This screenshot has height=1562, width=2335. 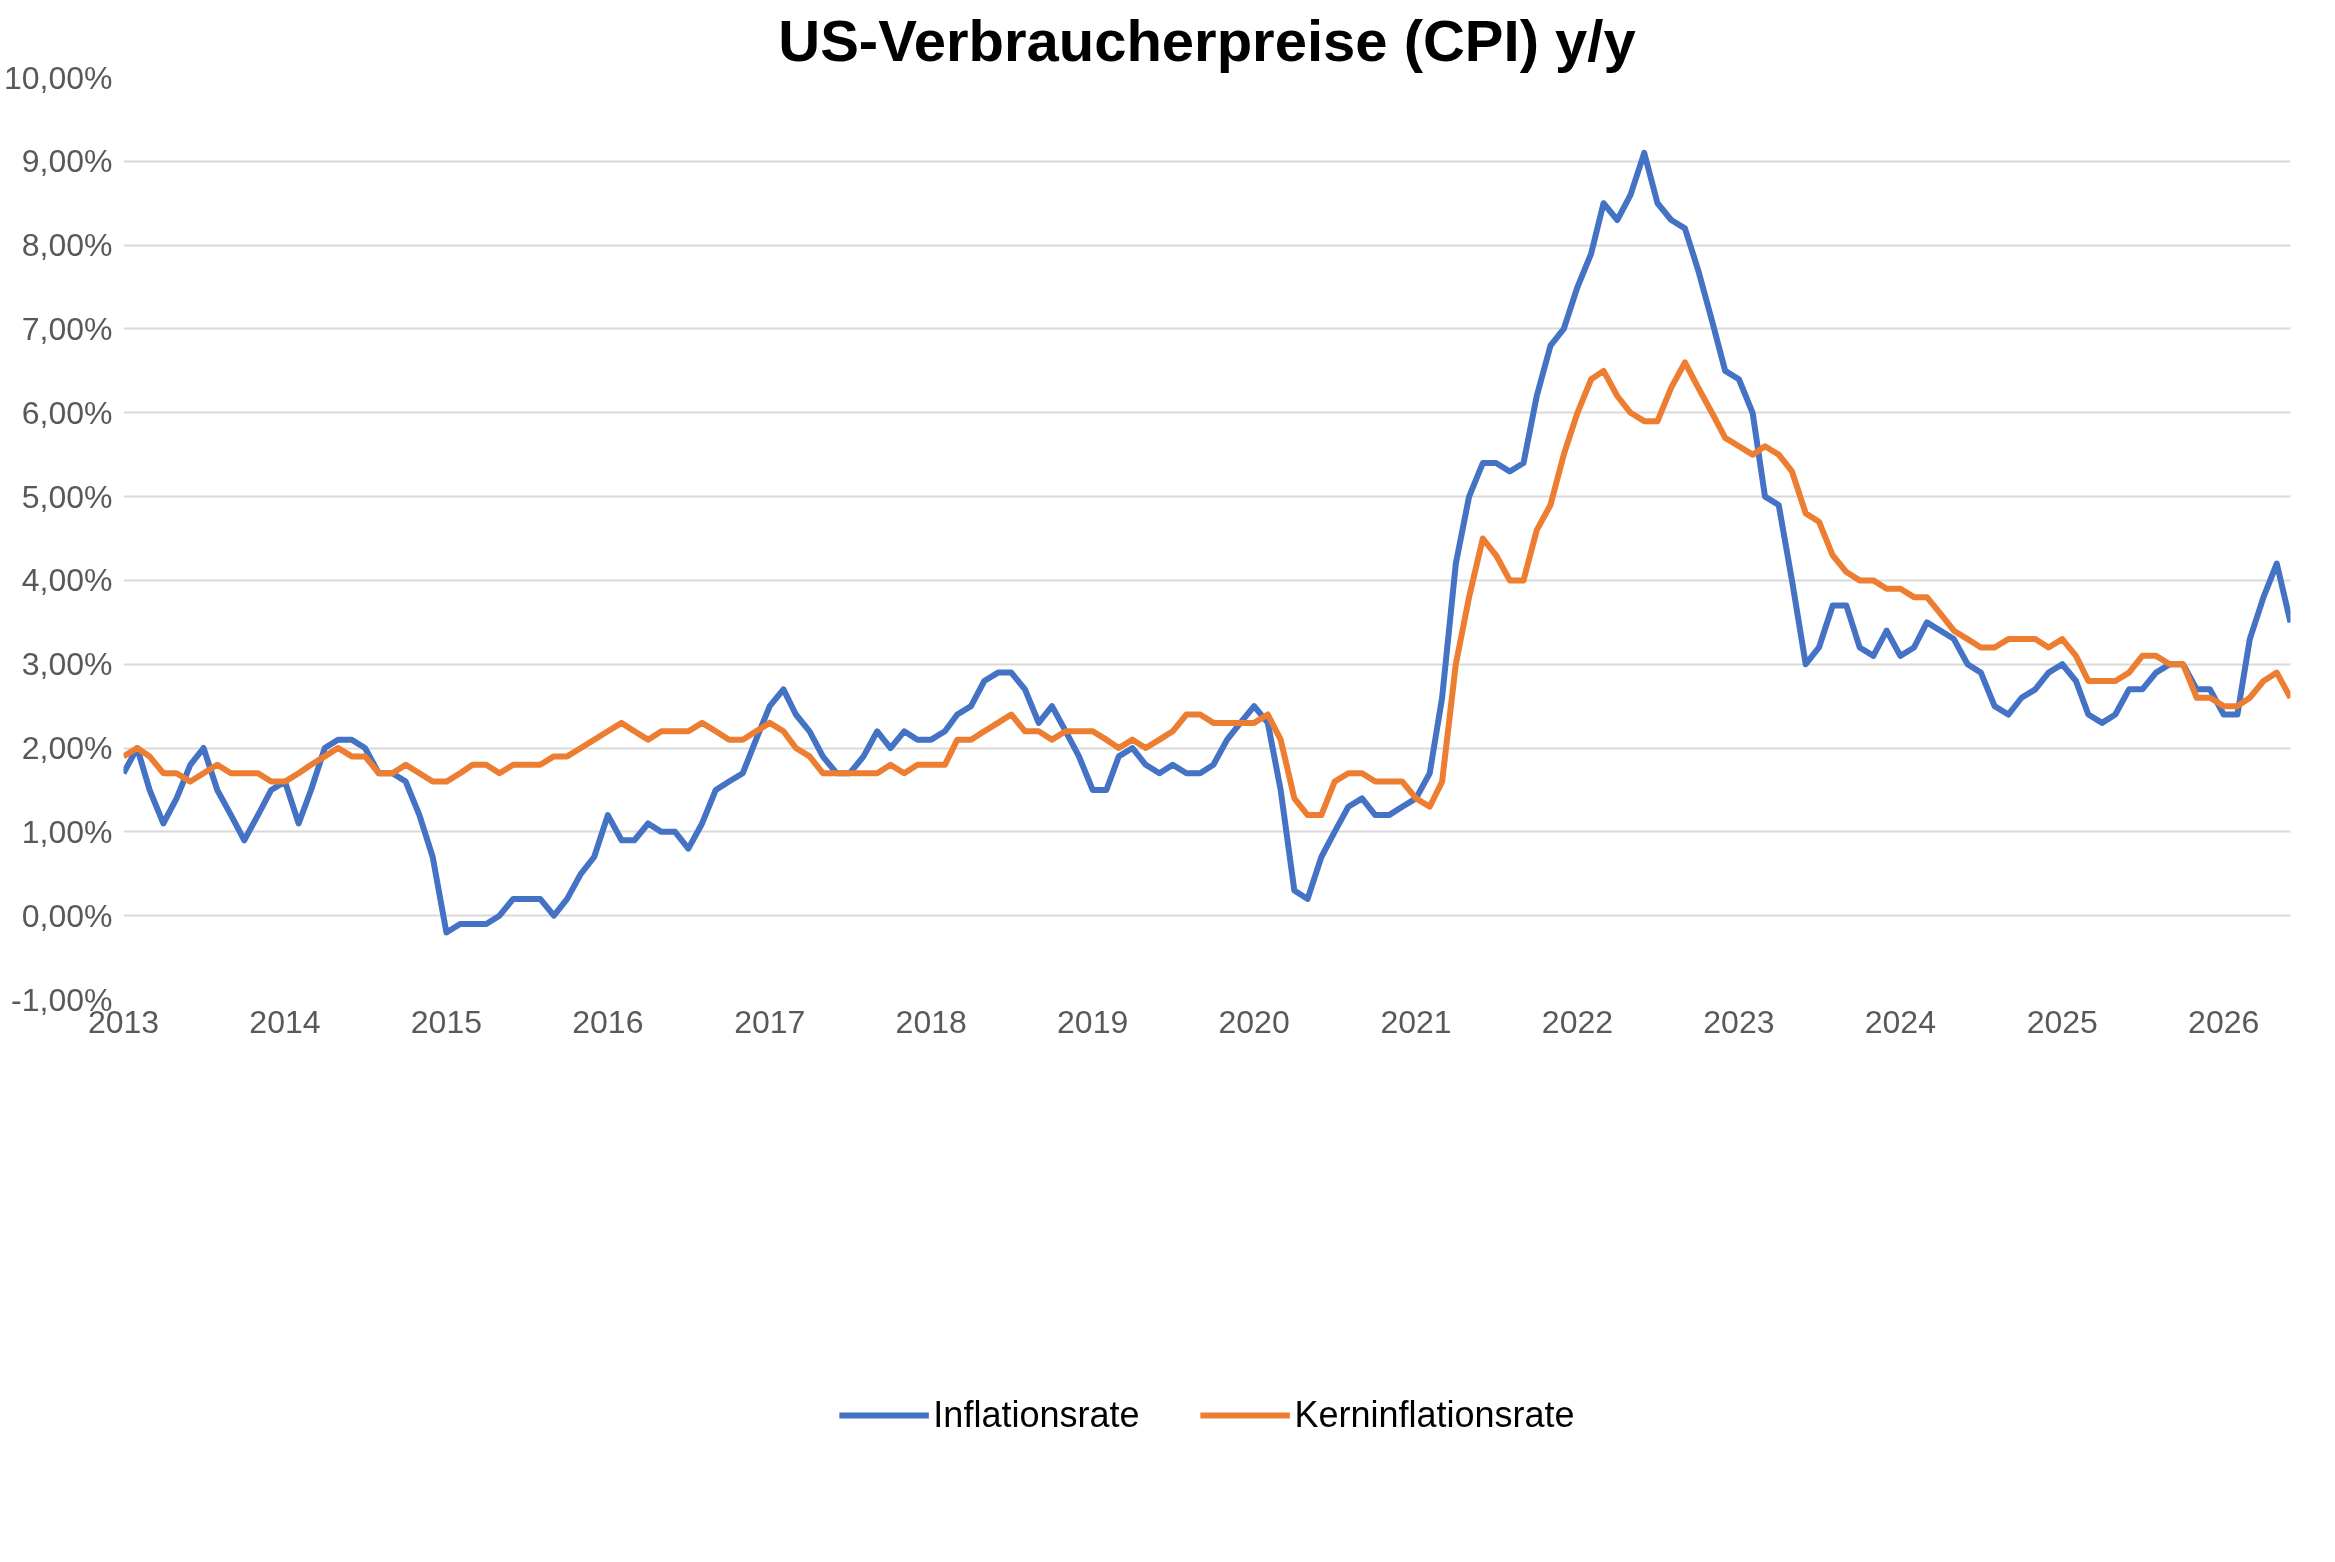 What do you see at coordinates (931, 1021) in the screenshot?
I see `x-tick-label: 2018` at bounding box center [931, 1021].